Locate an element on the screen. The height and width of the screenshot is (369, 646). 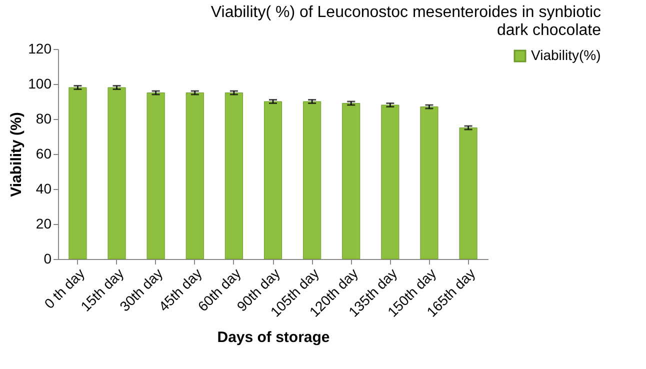
x-axis-title: Days of storage is located at coordinates (273, 337).